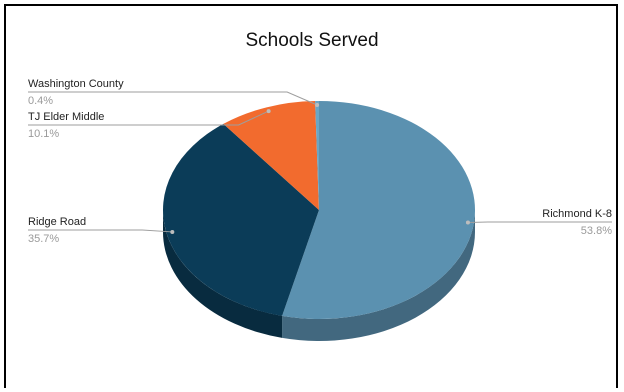  Describe the element at coordinates (223, 274) in the screenshot. I see `pie-side-ridge-road` at that location.